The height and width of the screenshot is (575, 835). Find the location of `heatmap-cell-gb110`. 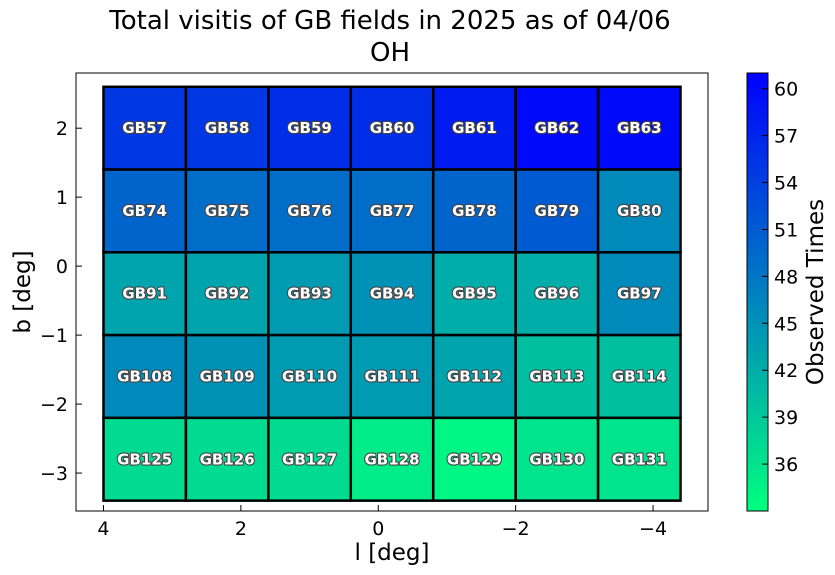

heatmap-cell-gb110 is located at coordinates (310, 376).